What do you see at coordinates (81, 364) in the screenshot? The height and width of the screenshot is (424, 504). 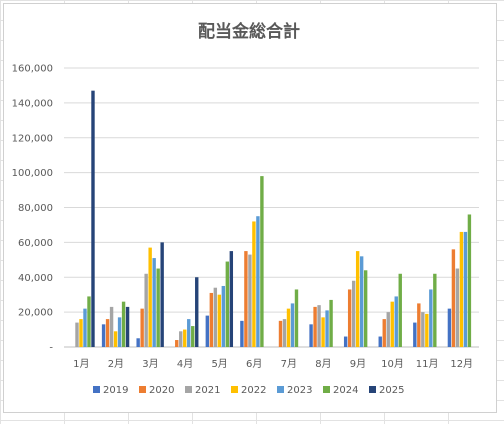 I see `x-tick-label: 1月` at bounding box center [81, 364].